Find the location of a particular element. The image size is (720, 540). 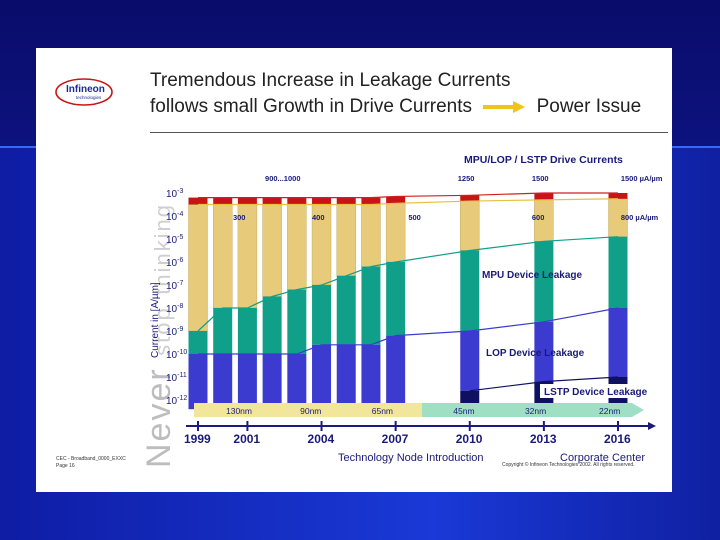

y-tick-label: 10⁻⁷ is located at coordinates (174, 286).